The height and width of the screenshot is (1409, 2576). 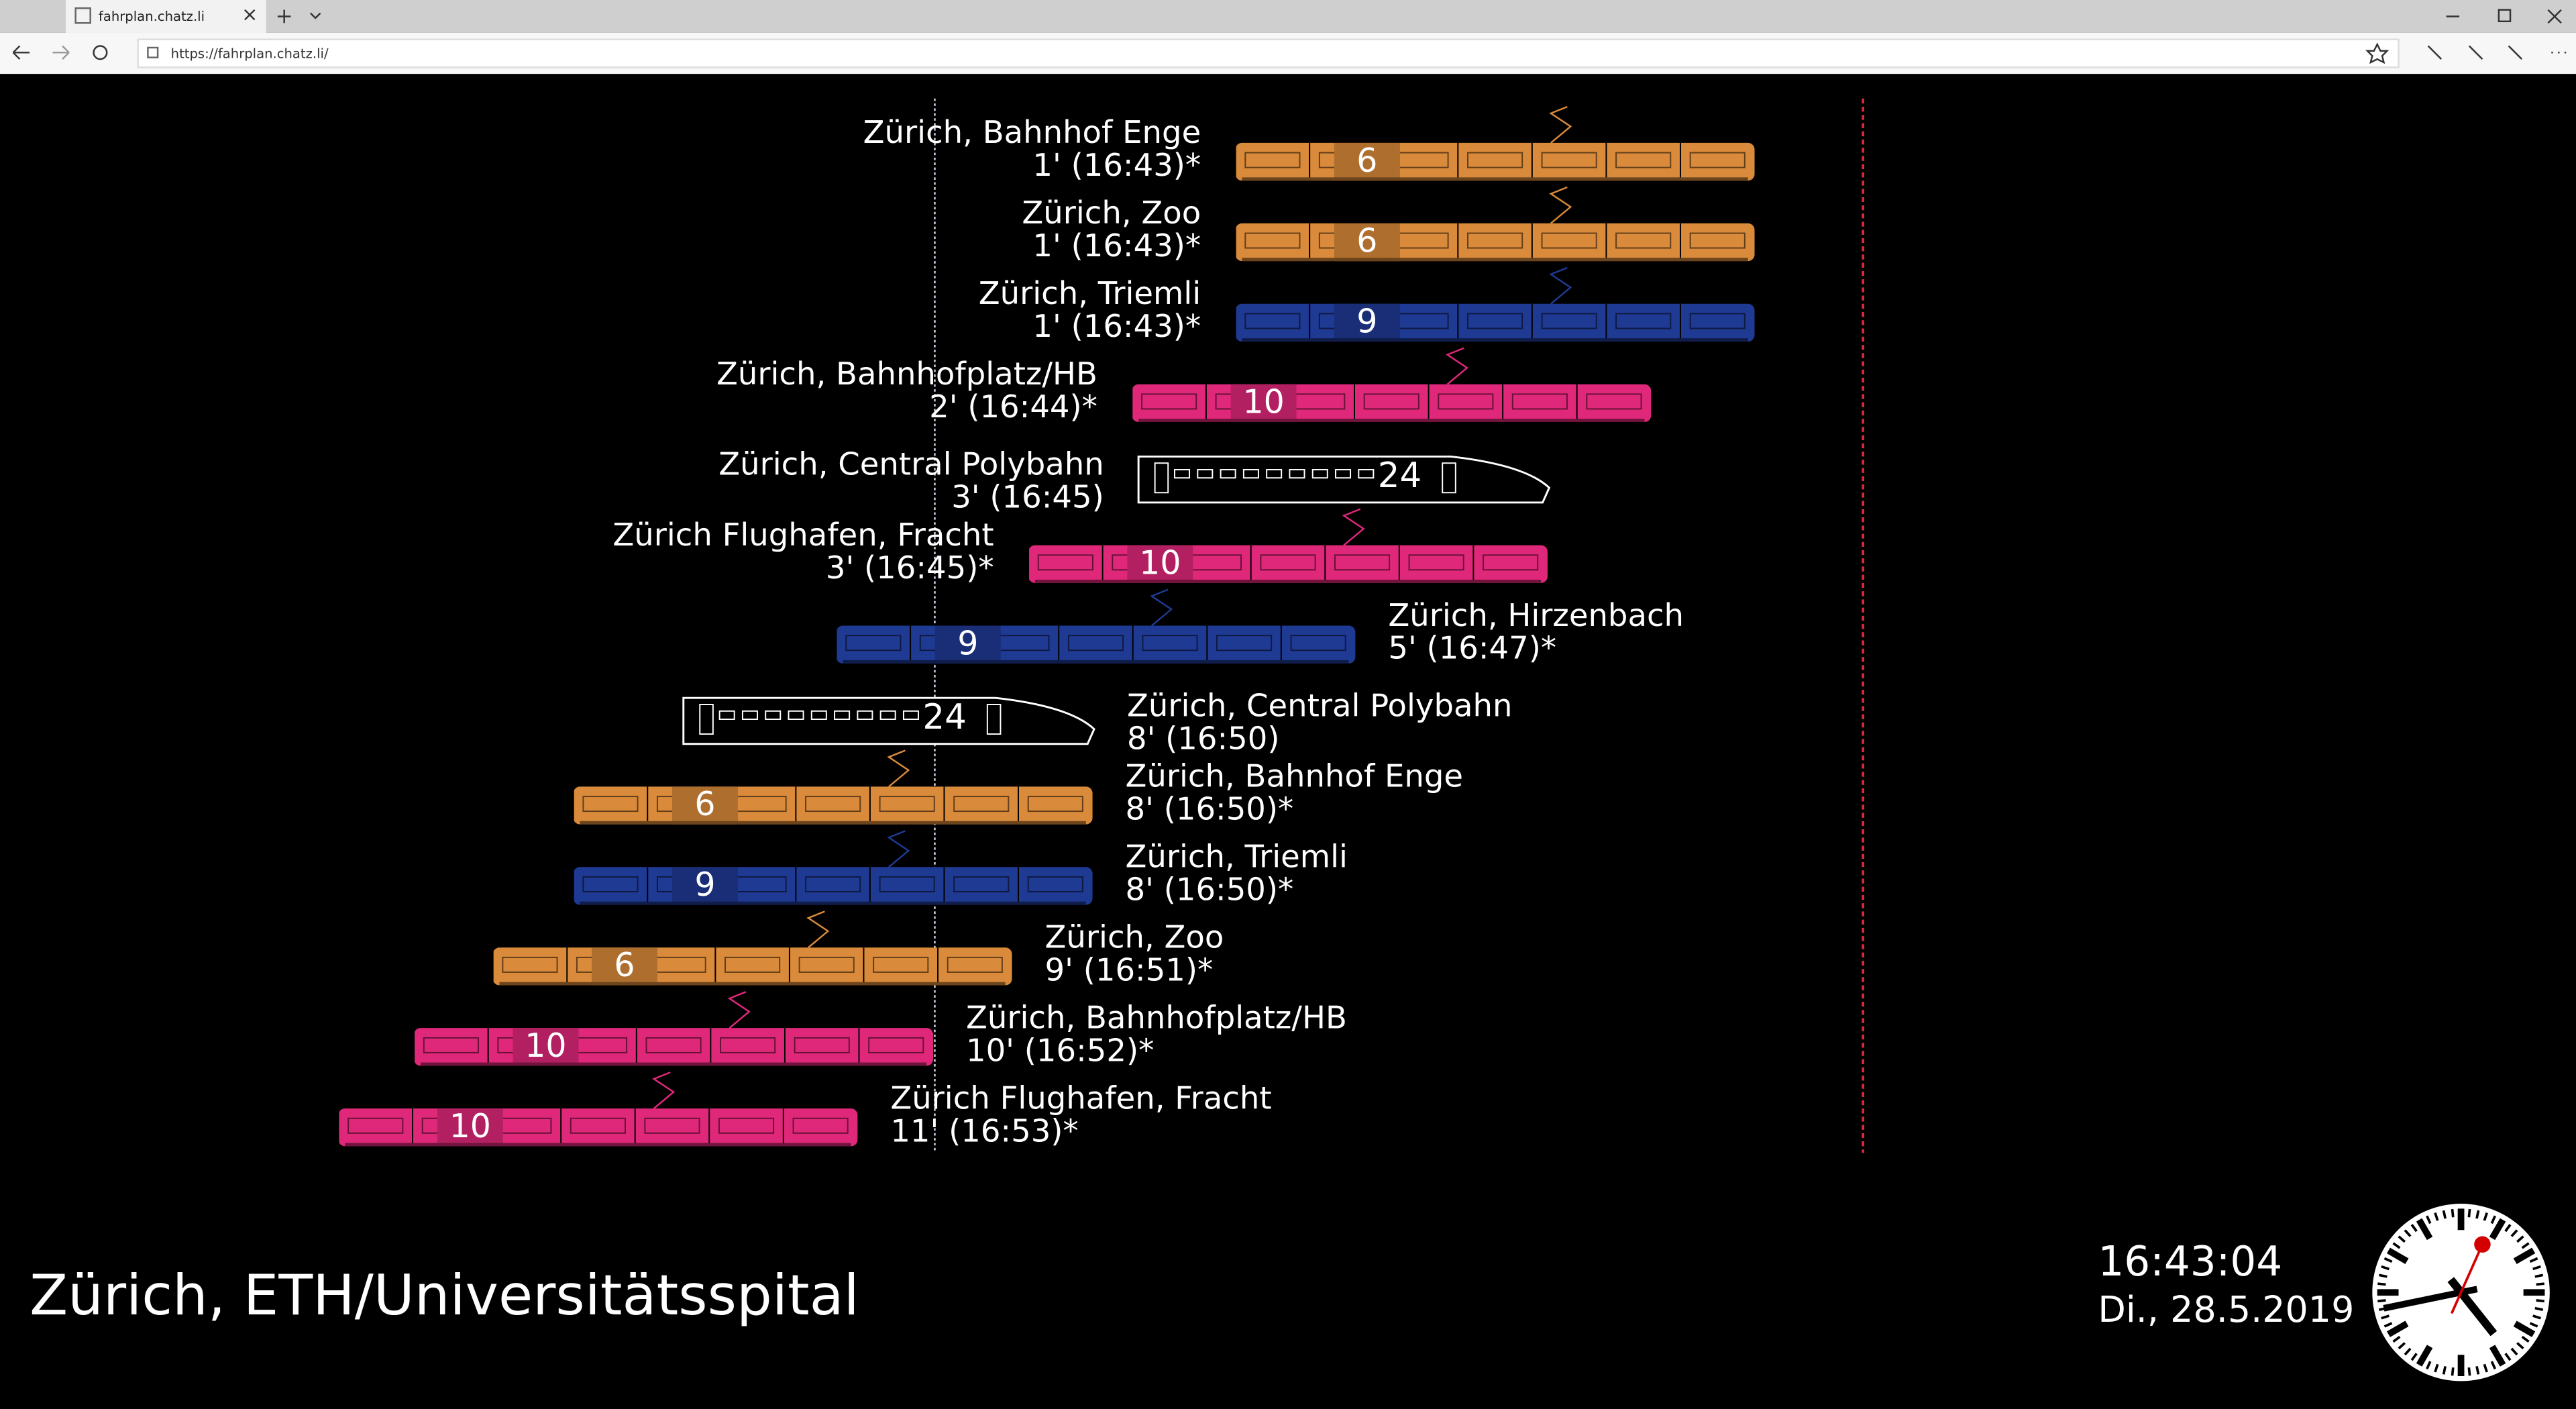 I want to click on departure-time: 3' (16:45), so click(x=1027, y=497).